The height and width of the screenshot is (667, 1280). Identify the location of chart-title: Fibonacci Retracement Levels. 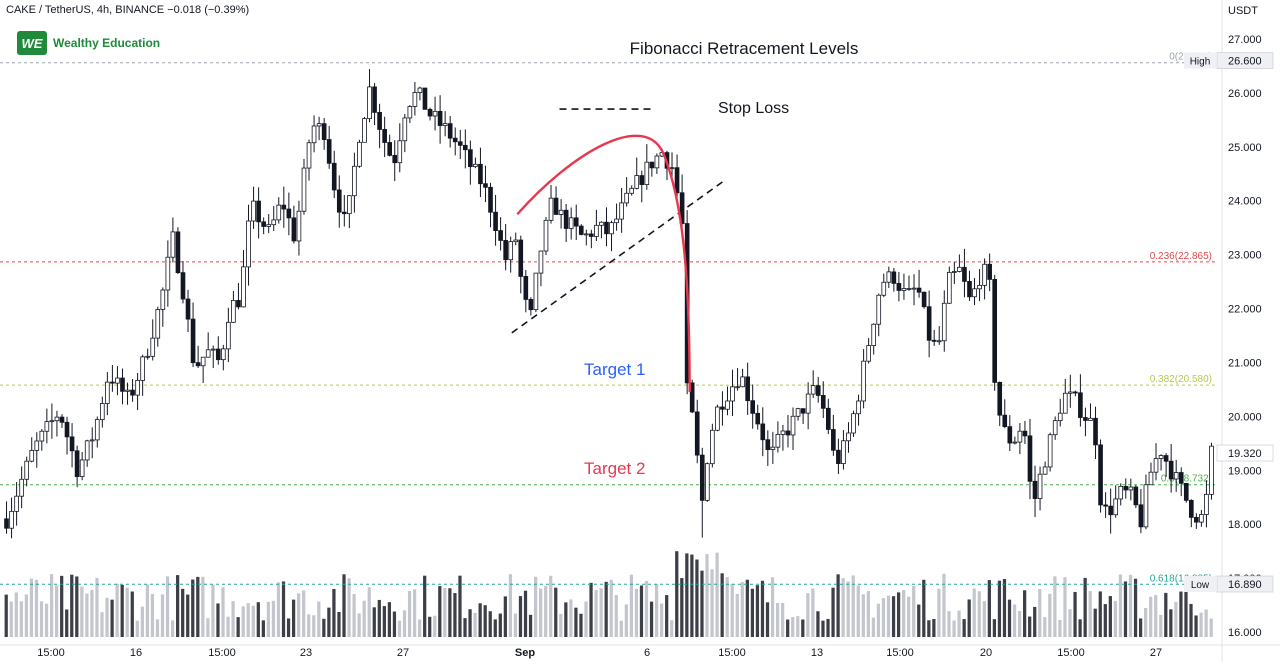
(744, 48).